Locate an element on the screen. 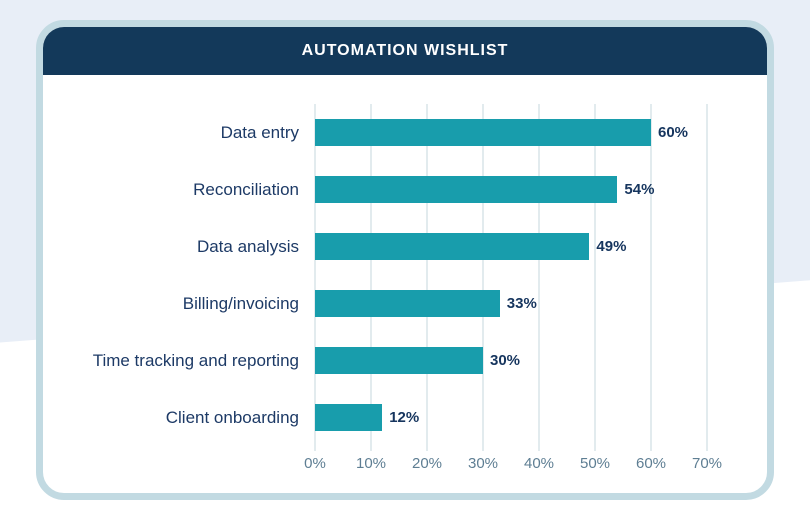  category-label: Reconciliation is located at coordinates (246, 189).